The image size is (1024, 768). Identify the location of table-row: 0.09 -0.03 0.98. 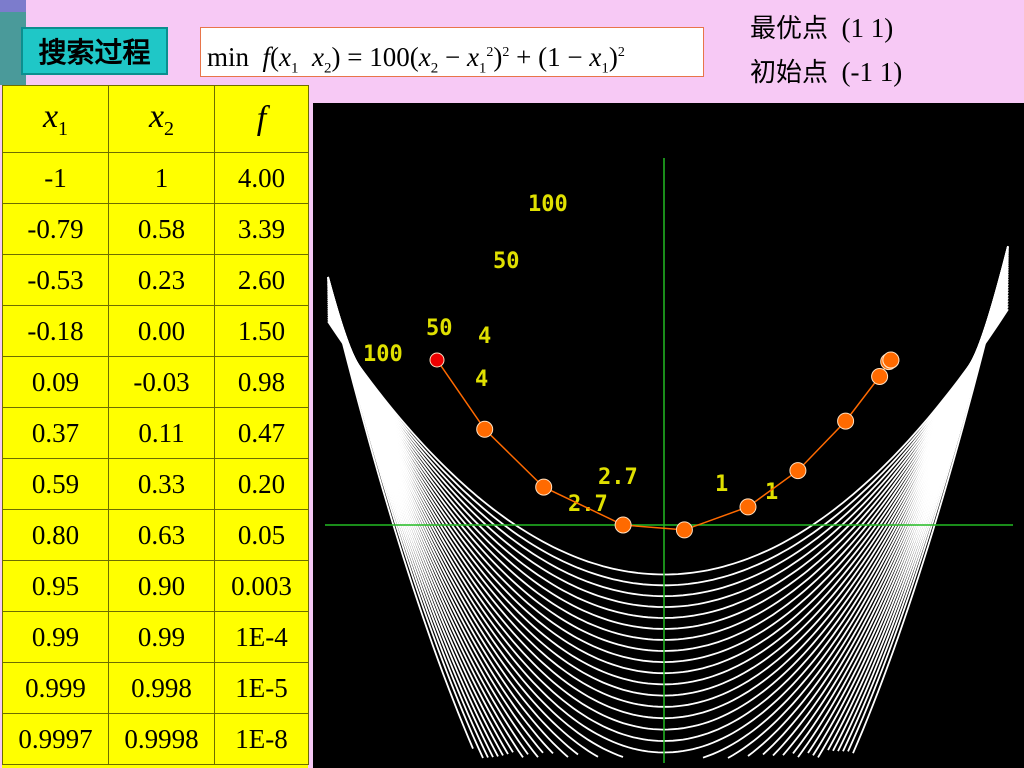
(155, 382).